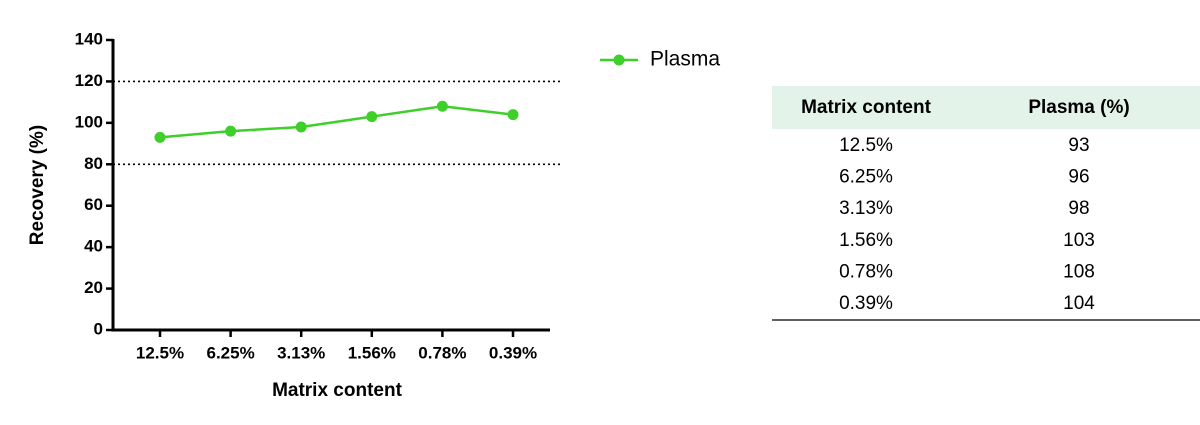  Describe the element at coordinates (619, 60) in the screenshot. I see `legend-marker` at that location.